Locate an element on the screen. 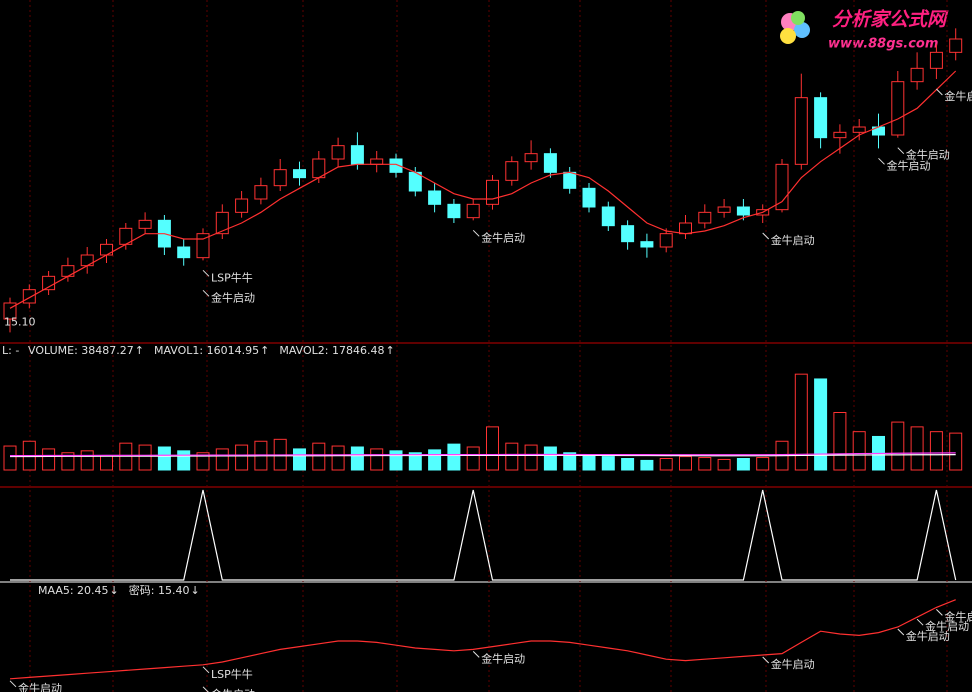  legend-label: 密码: 15.40 is located at coordinates (159, 590).